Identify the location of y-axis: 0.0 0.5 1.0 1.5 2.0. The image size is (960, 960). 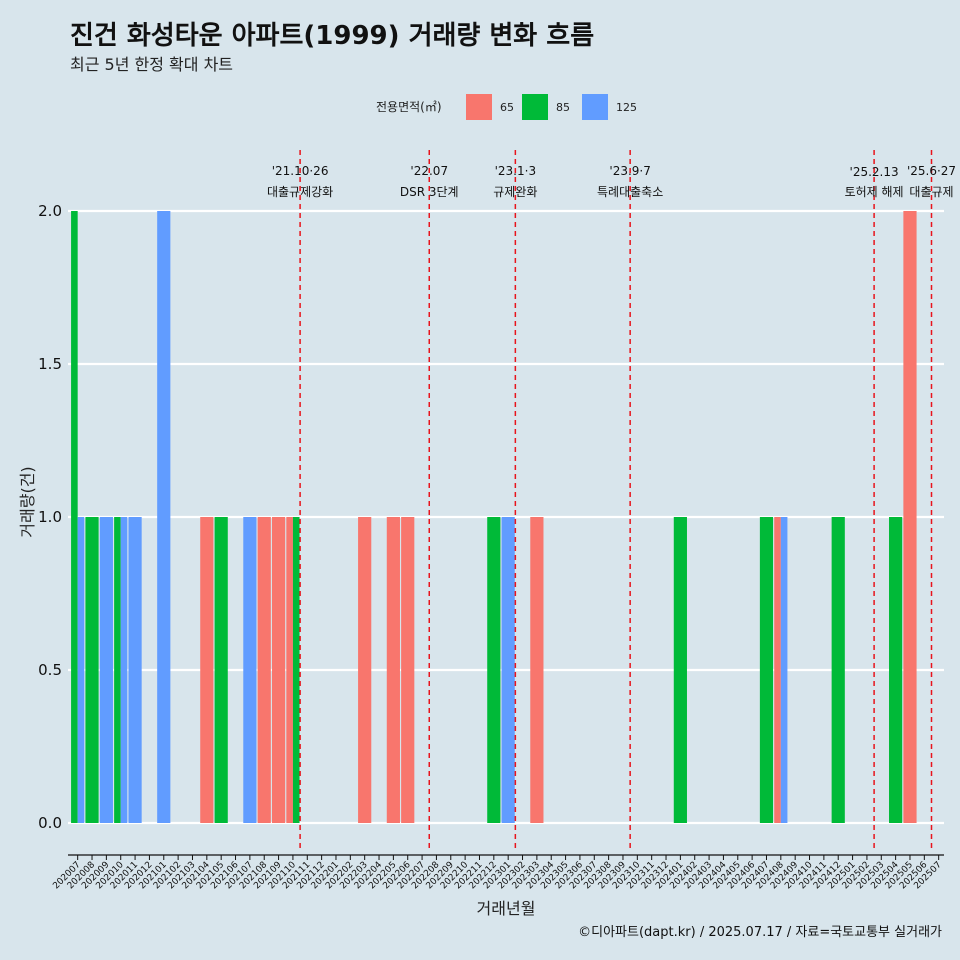
(50, 517).